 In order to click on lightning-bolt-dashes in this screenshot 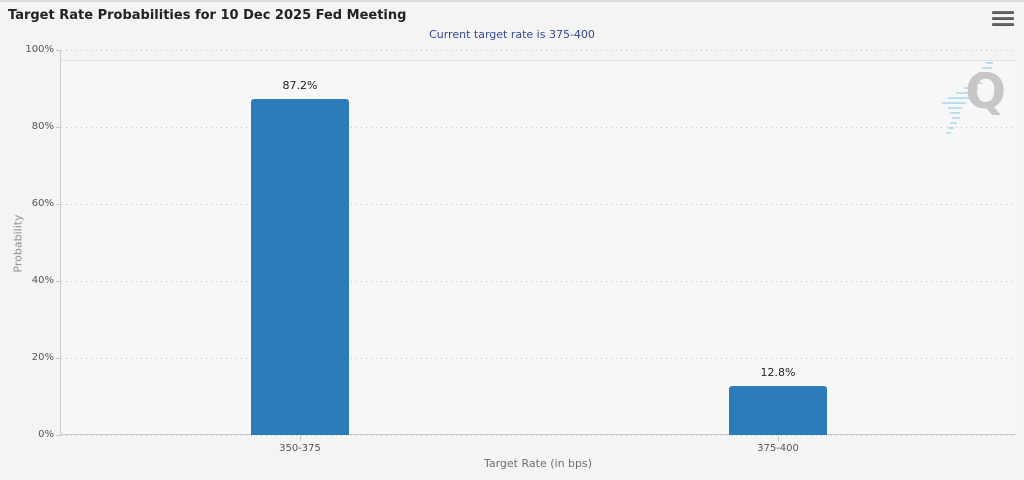, I will do `click(967, 98)`.